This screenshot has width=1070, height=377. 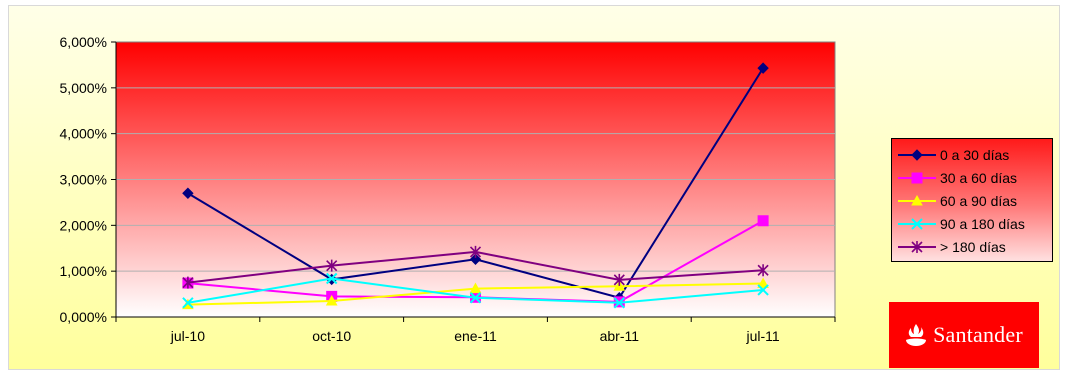 I want to click on legend-item: > 180 días, so click(x=972, y=246).